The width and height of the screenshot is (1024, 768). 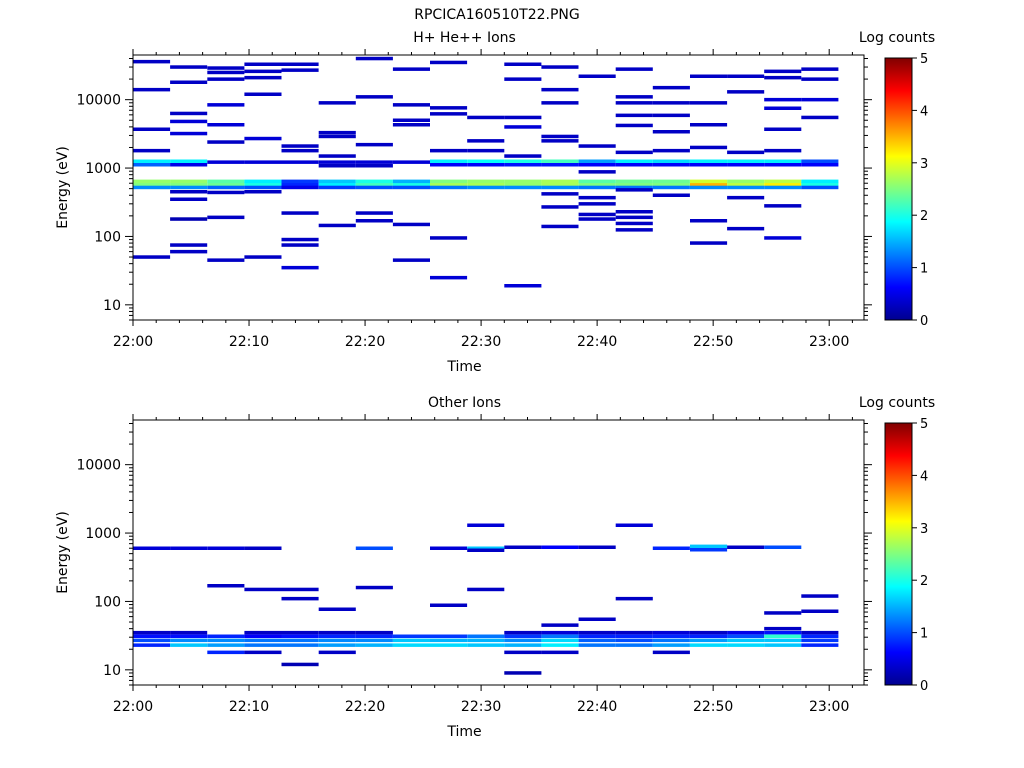 What do you see at coordinates (486, 599) in the screenshot?
I see `heatmap-cells` at bounding box center [486, 599].